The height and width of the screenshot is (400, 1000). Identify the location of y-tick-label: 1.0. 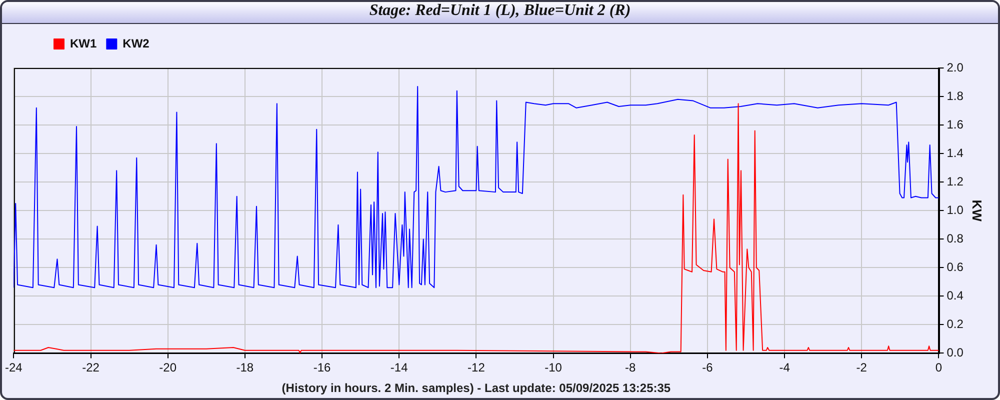
(955, 209).